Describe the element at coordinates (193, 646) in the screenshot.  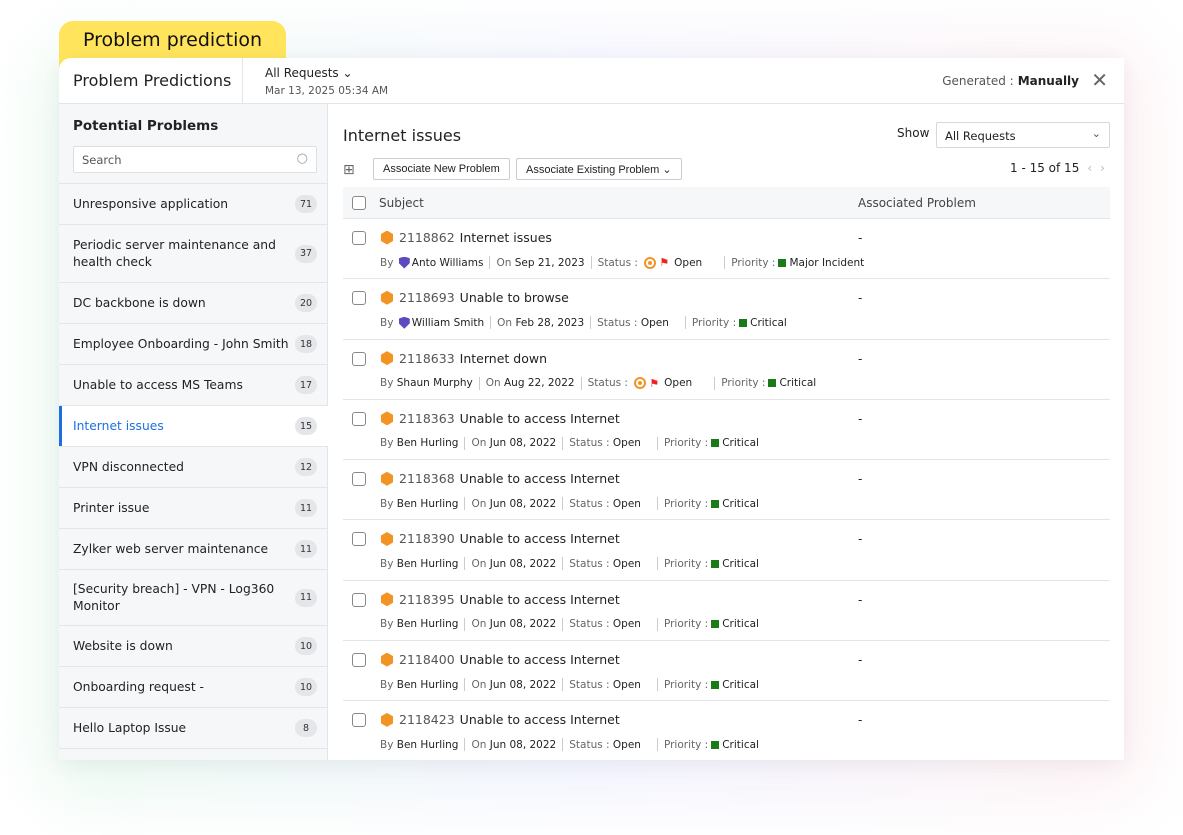
I see `sidebar-item: Website is down 10` at that location.